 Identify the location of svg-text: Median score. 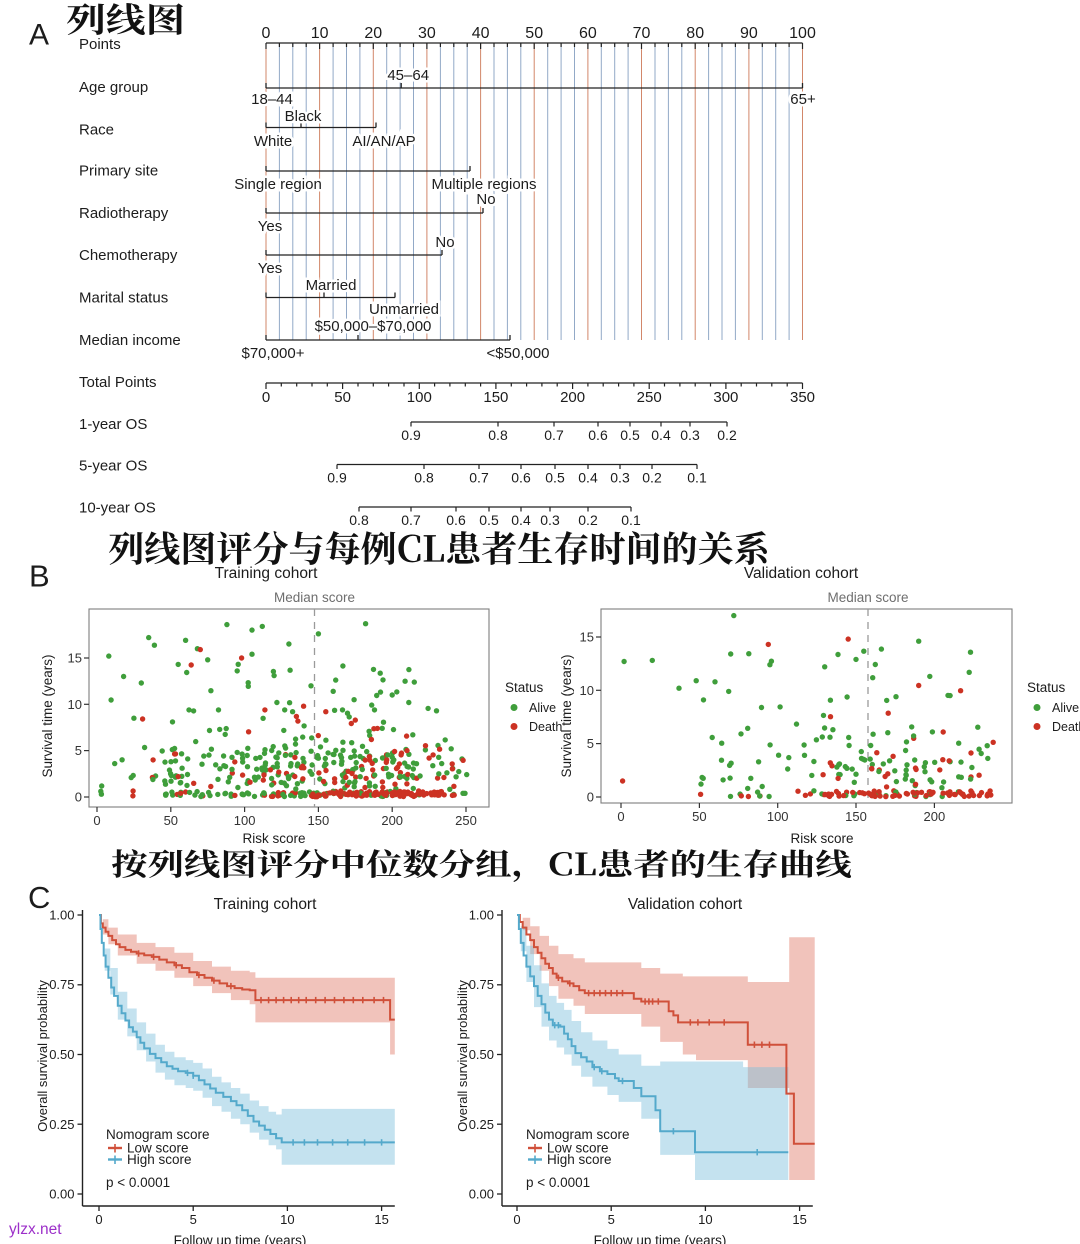
(867, 597).